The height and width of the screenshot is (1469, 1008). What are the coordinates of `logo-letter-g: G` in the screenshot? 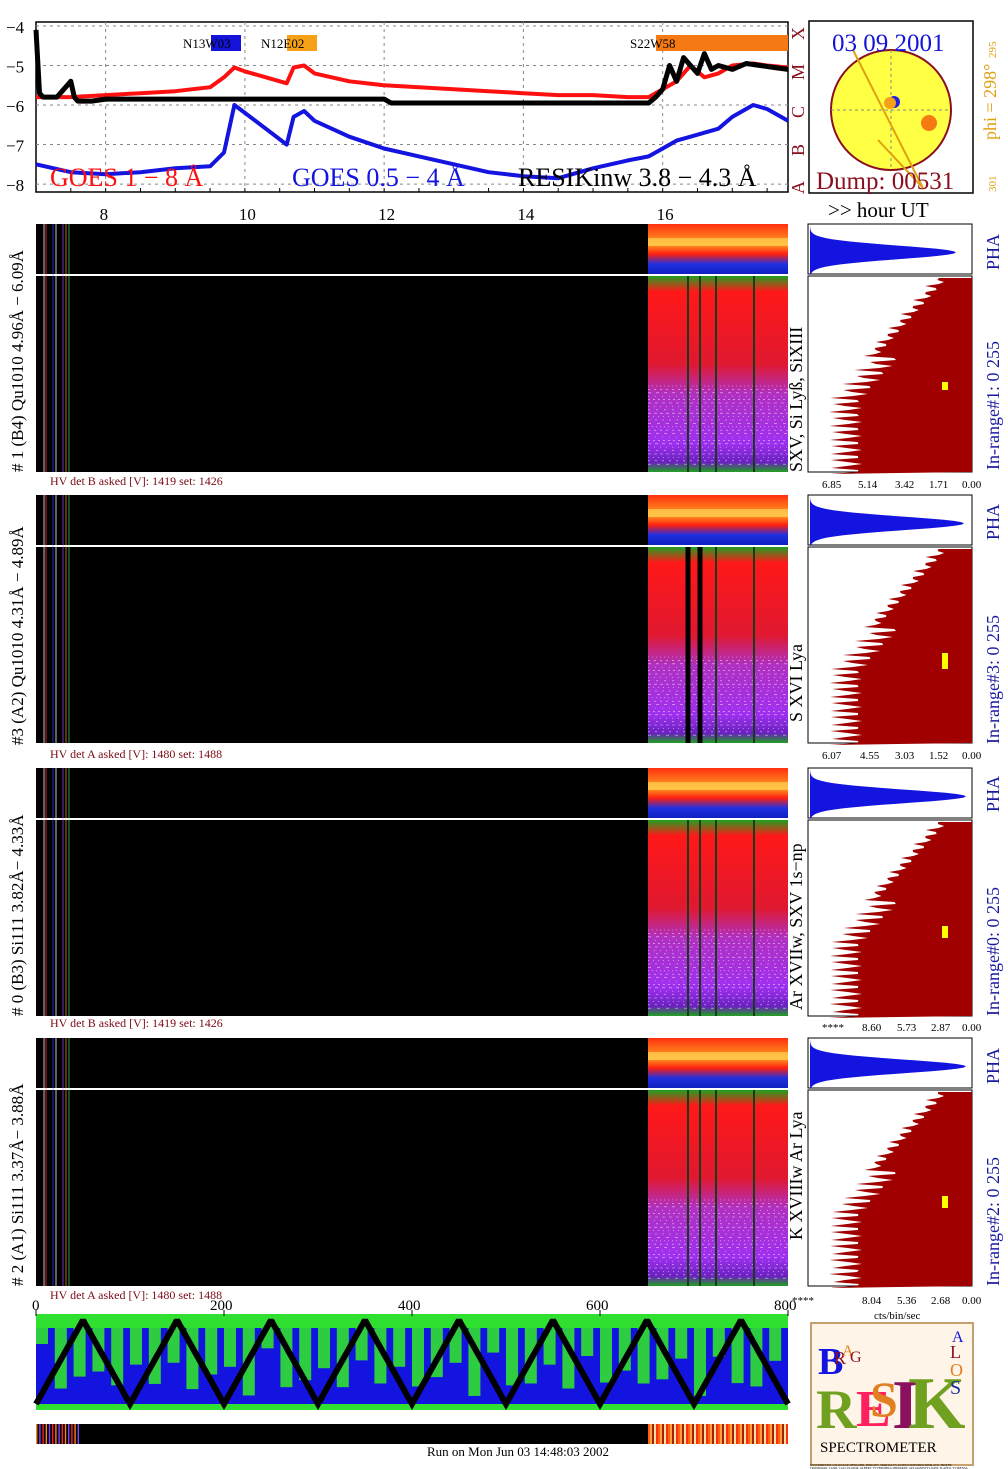 It's located at (856, 1357).